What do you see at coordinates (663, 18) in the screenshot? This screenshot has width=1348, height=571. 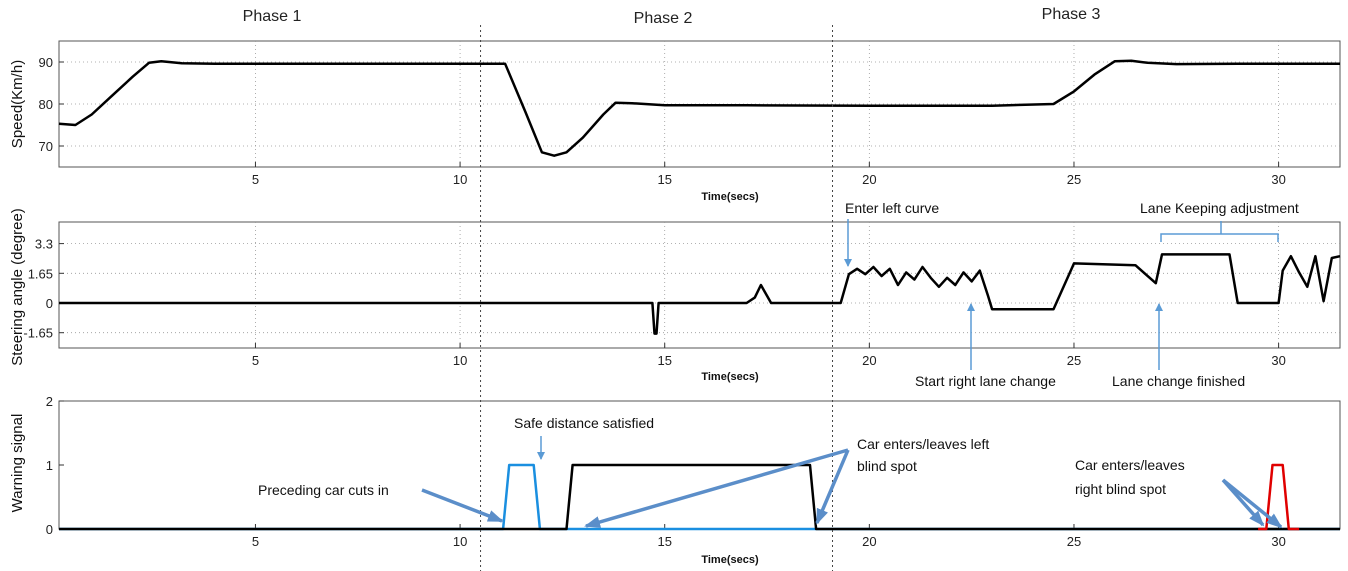 I see `phase-2-title: Phase 2` at bounding box center [663, 18].